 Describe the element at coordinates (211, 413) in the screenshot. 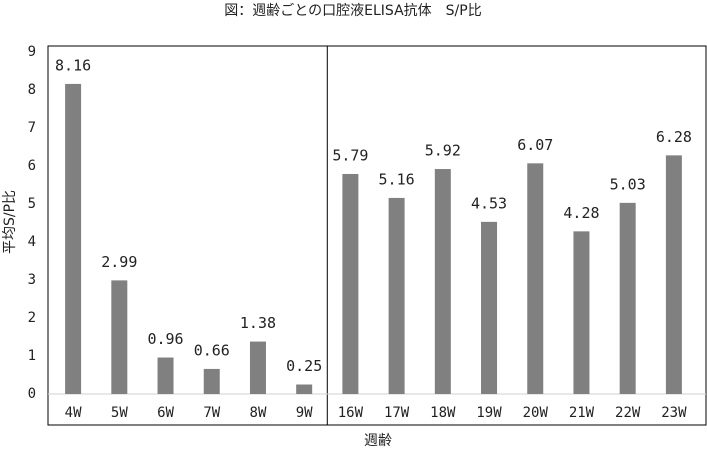

I see `x-tick-label: 7W` at that location.